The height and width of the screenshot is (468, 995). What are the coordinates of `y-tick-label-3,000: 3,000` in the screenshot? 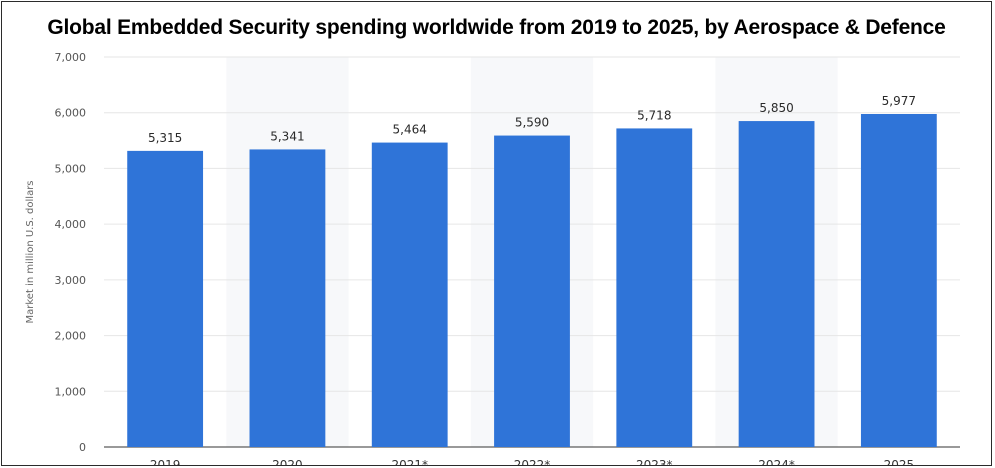 It's located at (71, 280).